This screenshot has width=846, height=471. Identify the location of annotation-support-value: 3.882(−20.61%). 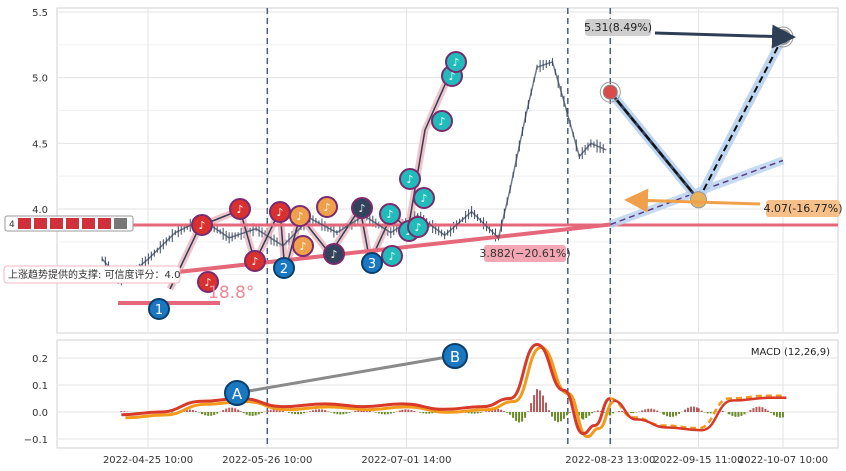
(525, 253).